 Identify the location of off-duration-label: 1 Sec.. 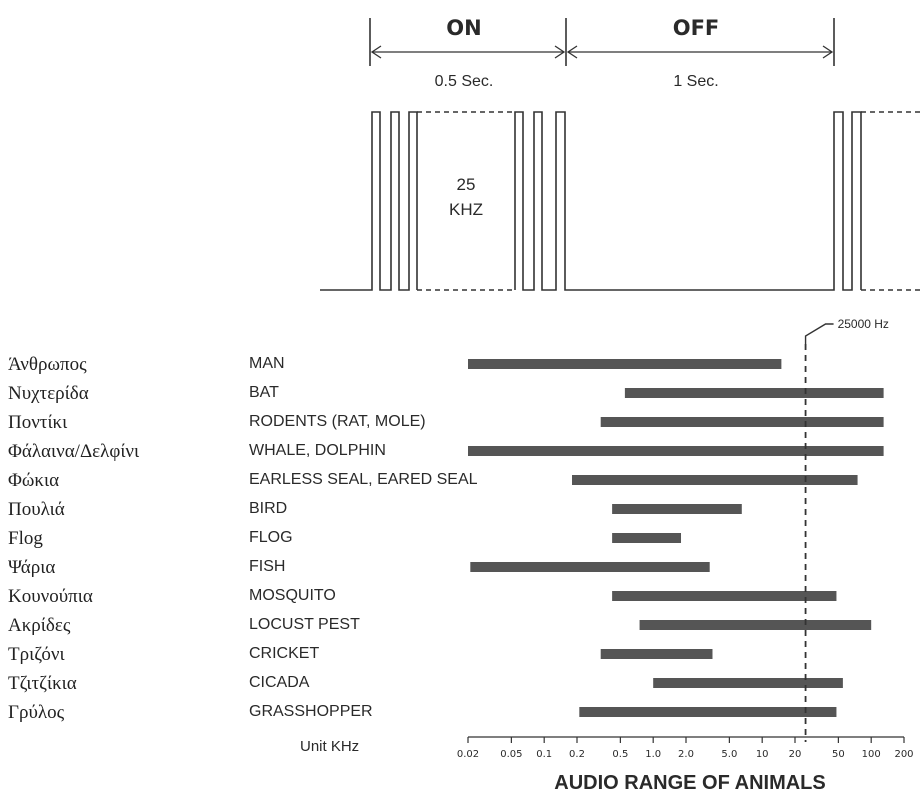
(695, 81).